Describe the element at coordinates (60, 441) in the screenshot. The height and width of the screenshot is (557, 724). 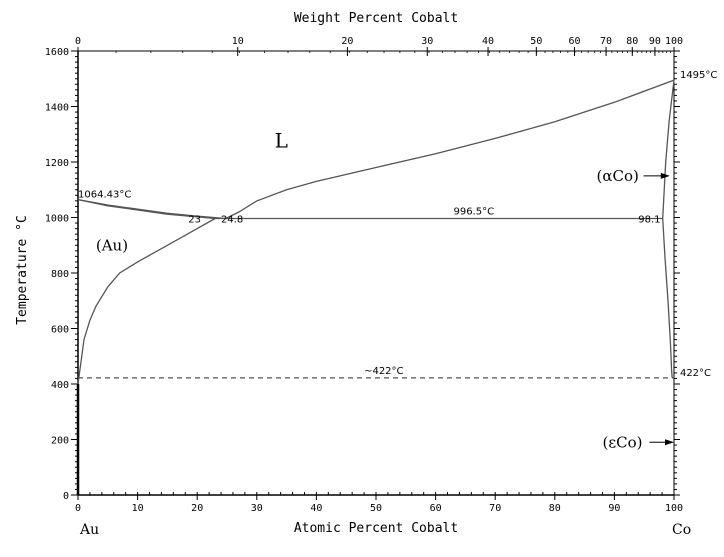
I see `y-tick-label: 200` at that location.